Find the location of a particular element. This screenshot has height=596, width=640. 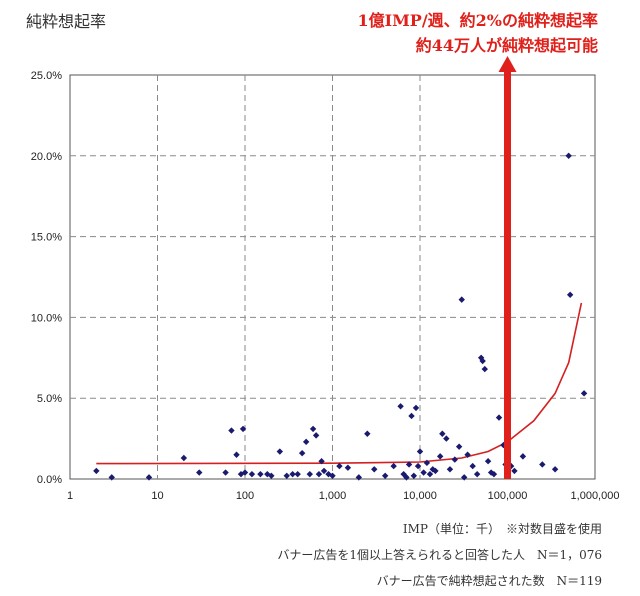

arrow-head is located at coordinates (507, 64).